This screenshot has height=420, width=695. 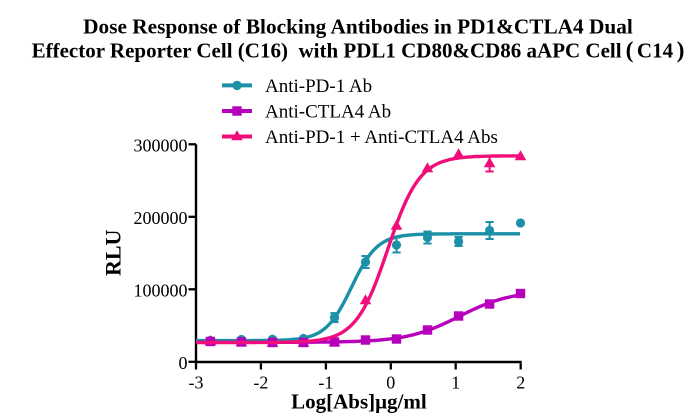 I want to click on svg-text: 200000, so click(x=161, y=218).